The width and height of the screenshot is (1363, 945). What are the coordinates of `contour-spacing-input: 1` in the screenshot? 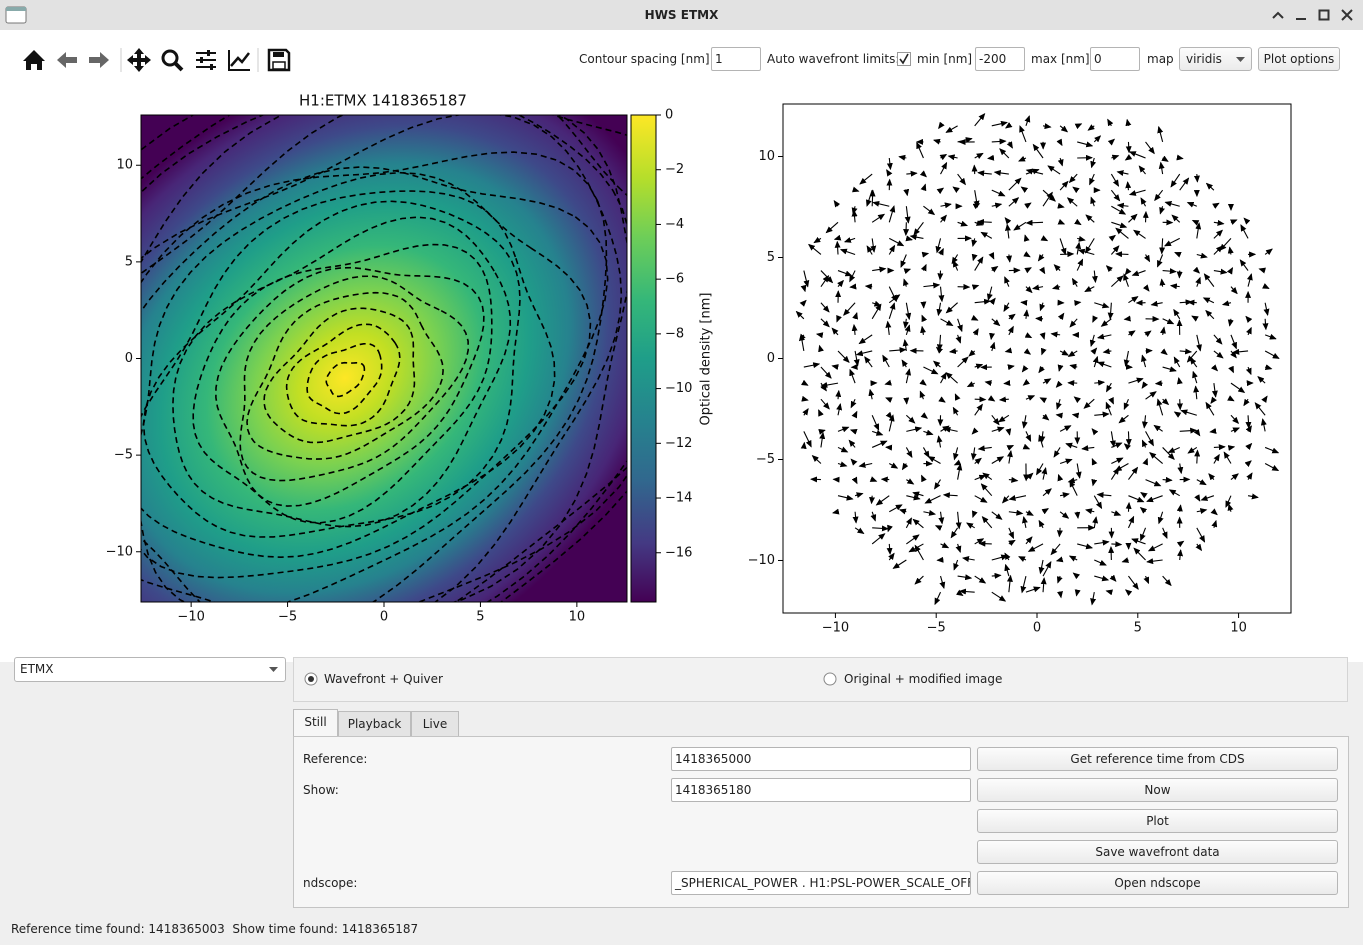 It's located at (736, 59).